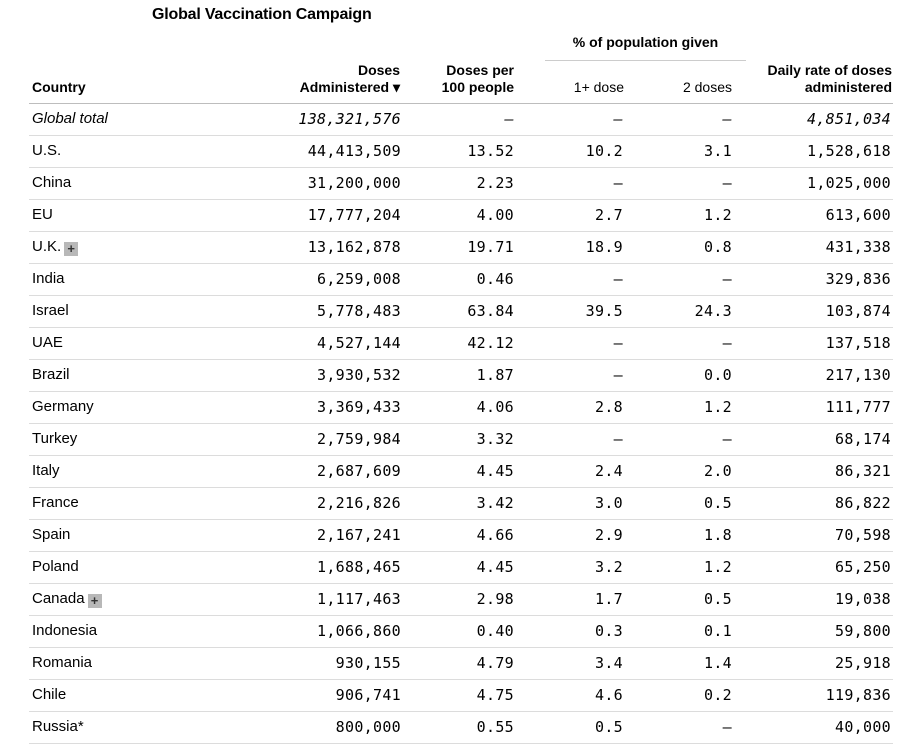  What do you see at coordinates (51, 375) in the screenshot?
I see `country-cell: Brazil` at bounding box center [51, 375].